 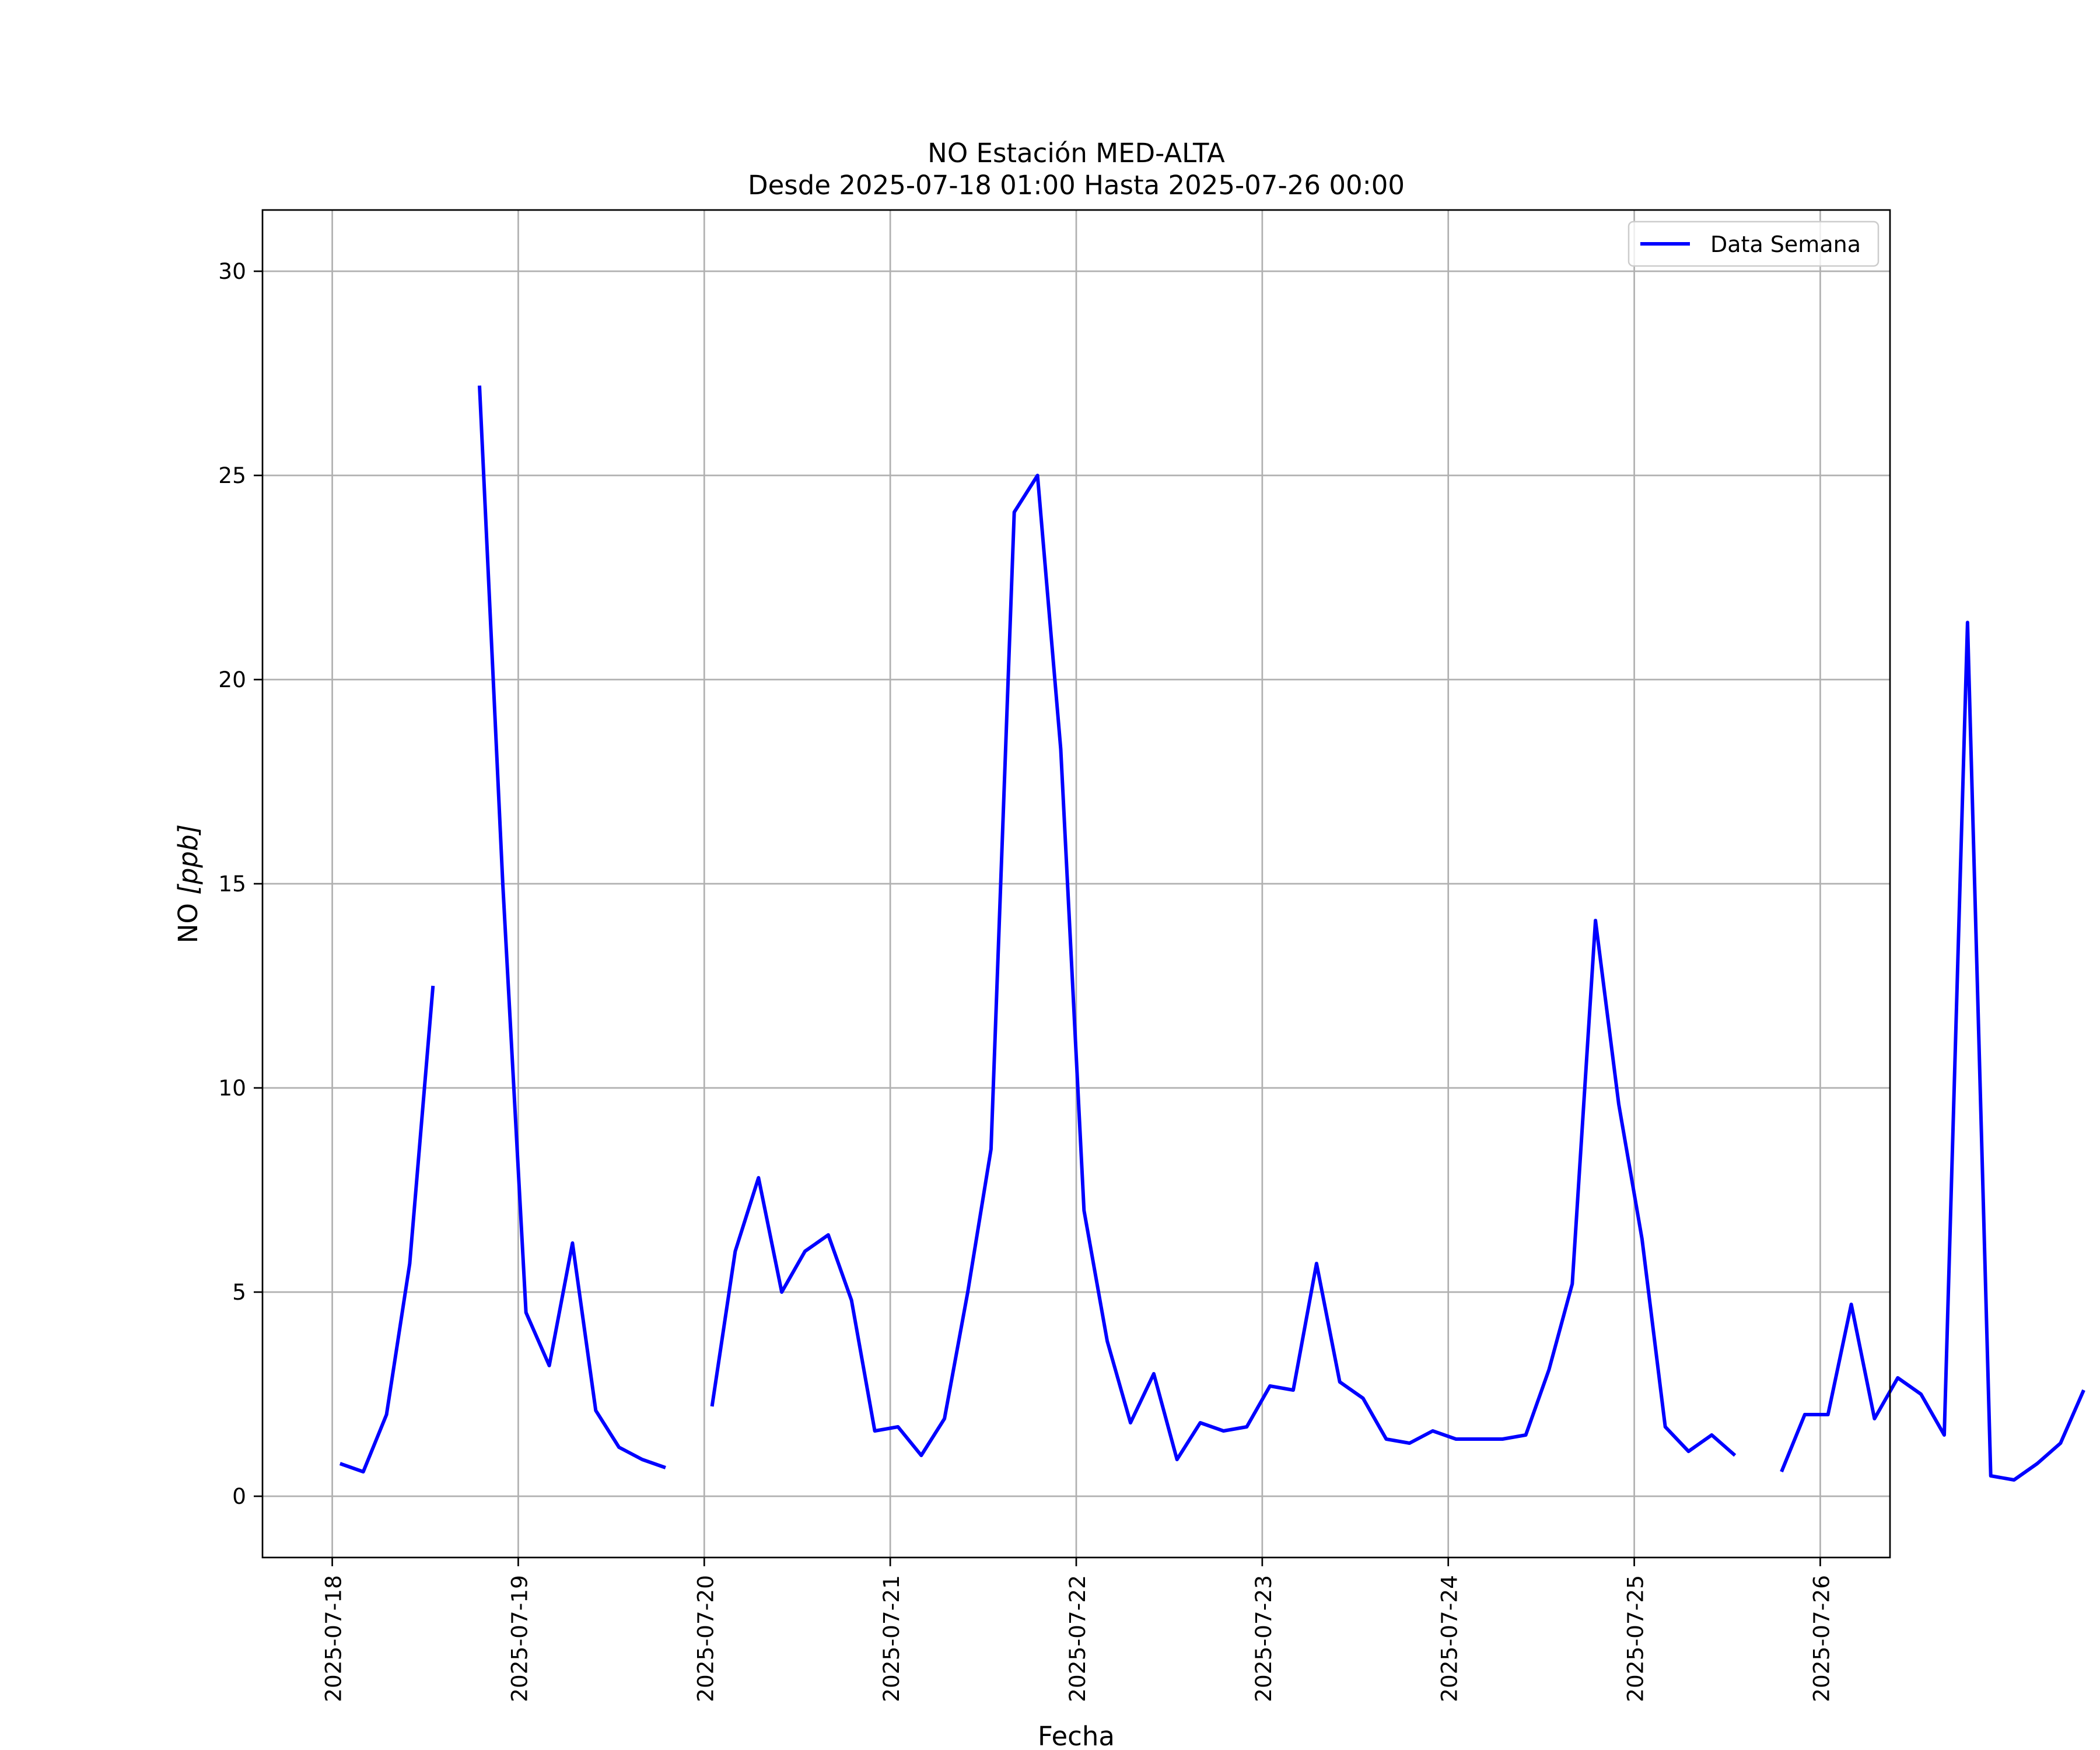 What do you see at coordinates (232, 271) in the screenshot?
I see `y-tick-label: 30` at bounding box center [232, 271].